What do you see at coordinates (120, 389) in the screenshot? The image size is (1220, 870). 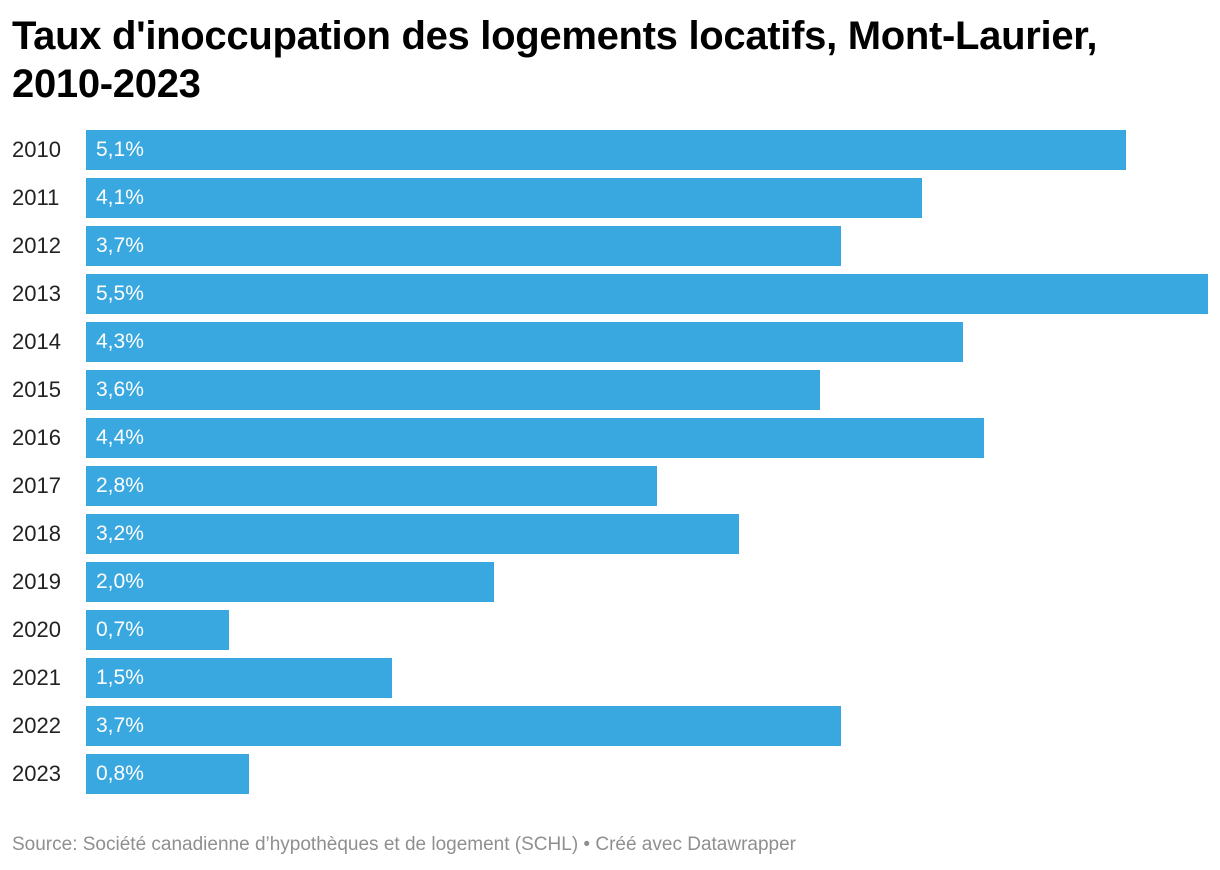 I see `bar-value-label: 3,6%` at bounding box center [120, 389].